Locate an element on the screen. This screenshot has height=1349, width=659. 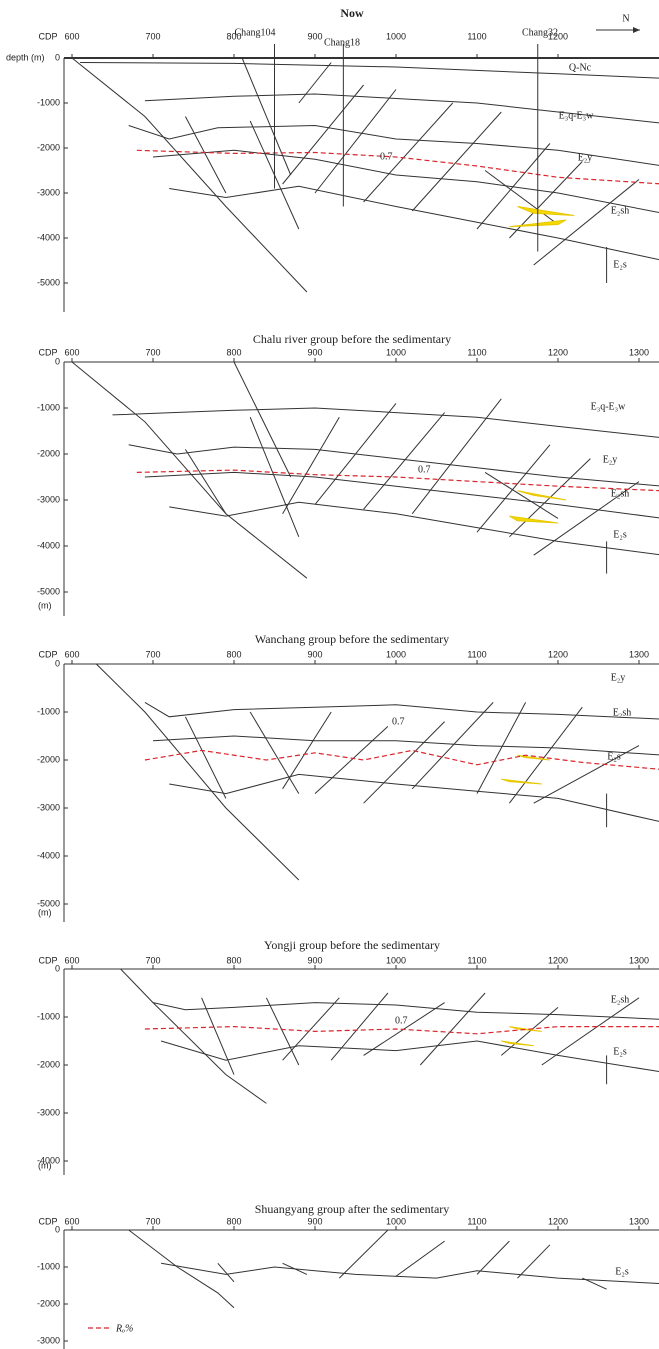
x-tick-label: 800 is located at coordinates (233, 1221).